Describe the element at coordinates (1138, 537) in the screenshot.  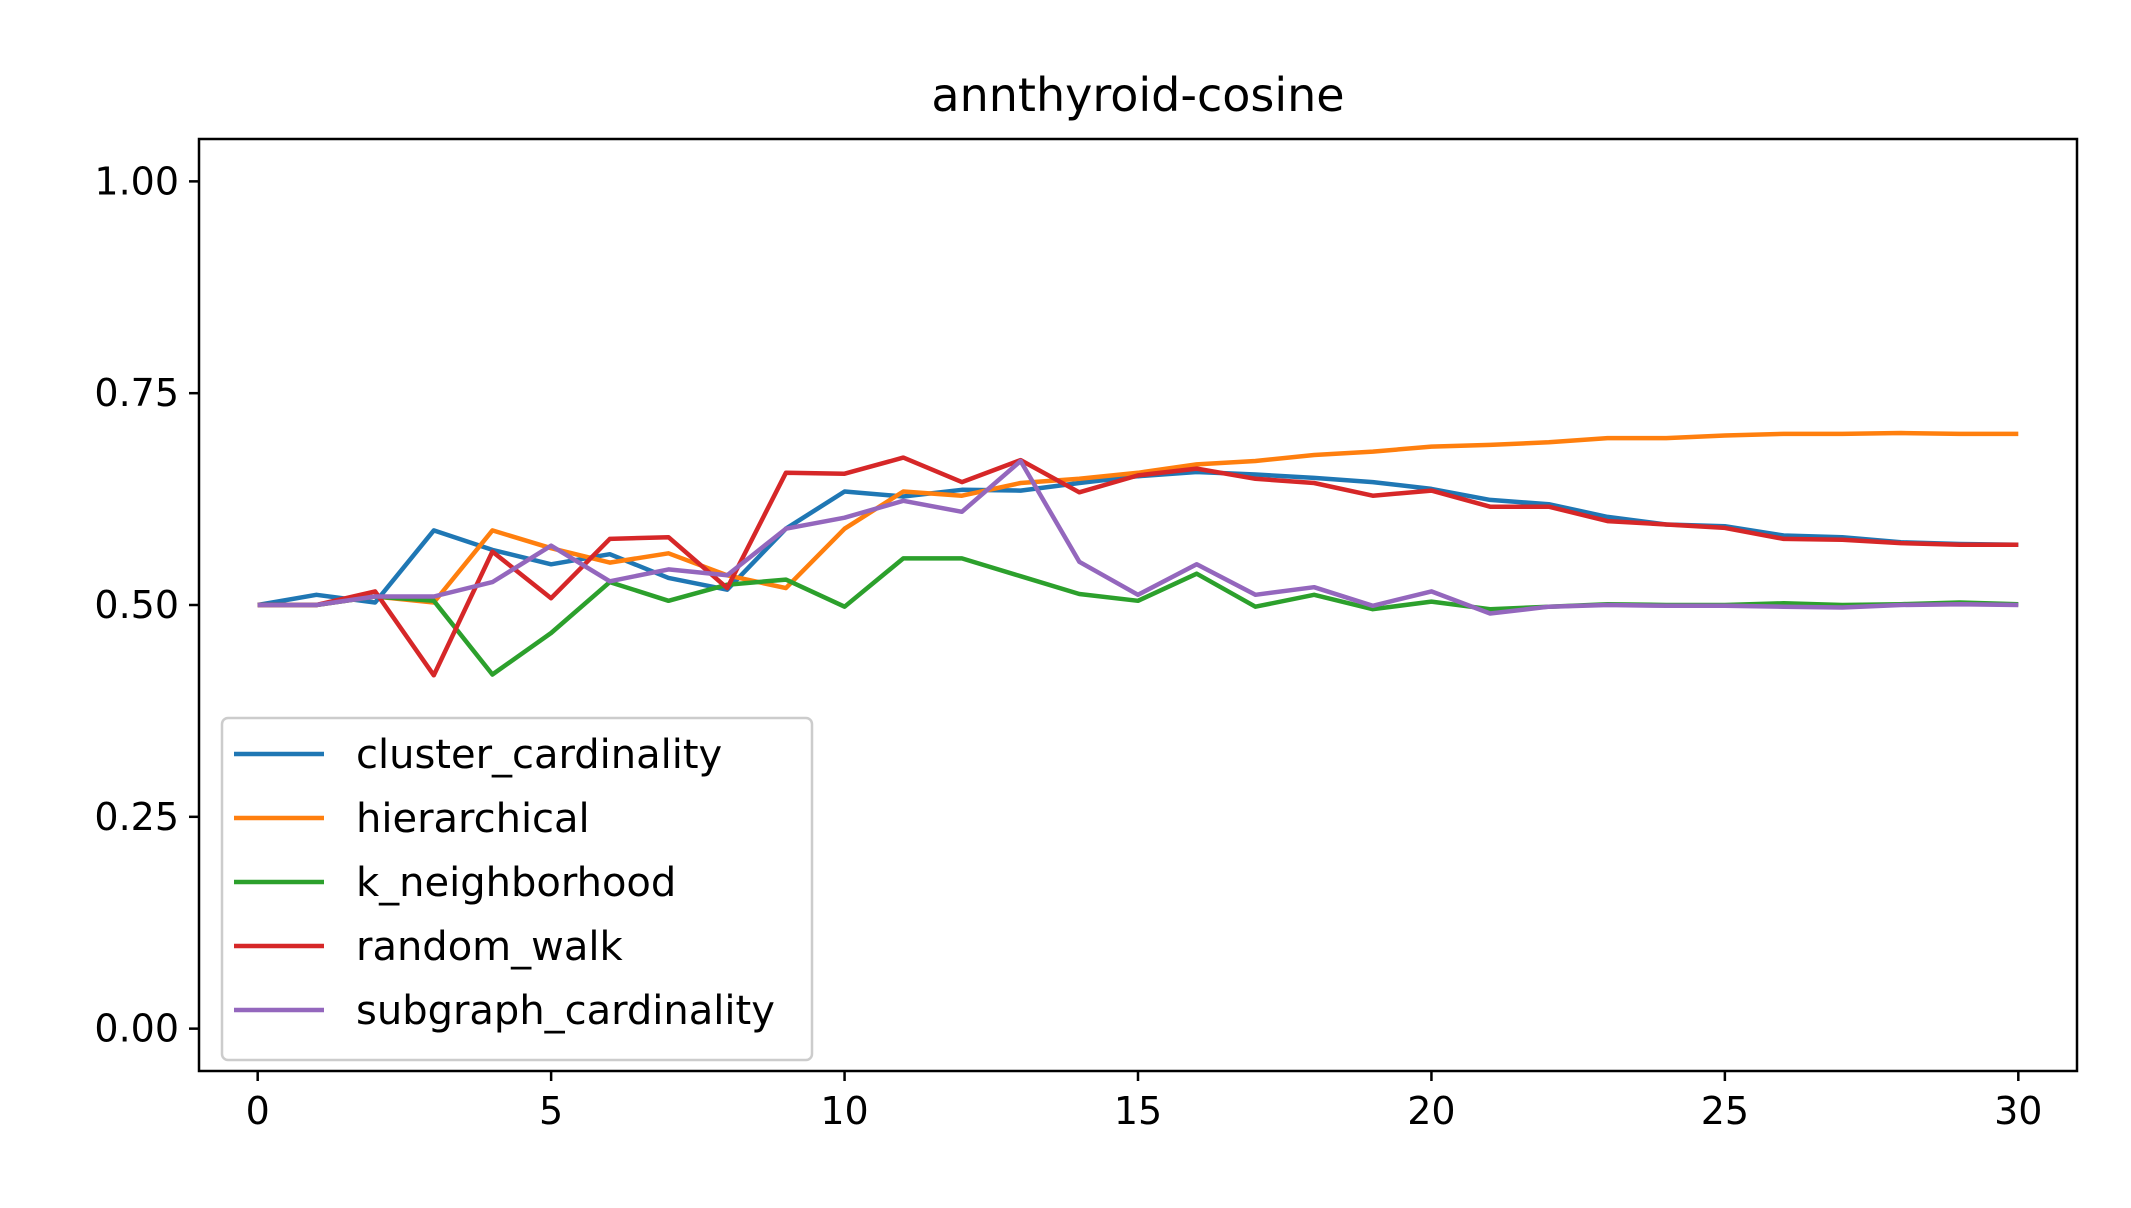
I see `series-line-subgraph-cardinality` at that location.